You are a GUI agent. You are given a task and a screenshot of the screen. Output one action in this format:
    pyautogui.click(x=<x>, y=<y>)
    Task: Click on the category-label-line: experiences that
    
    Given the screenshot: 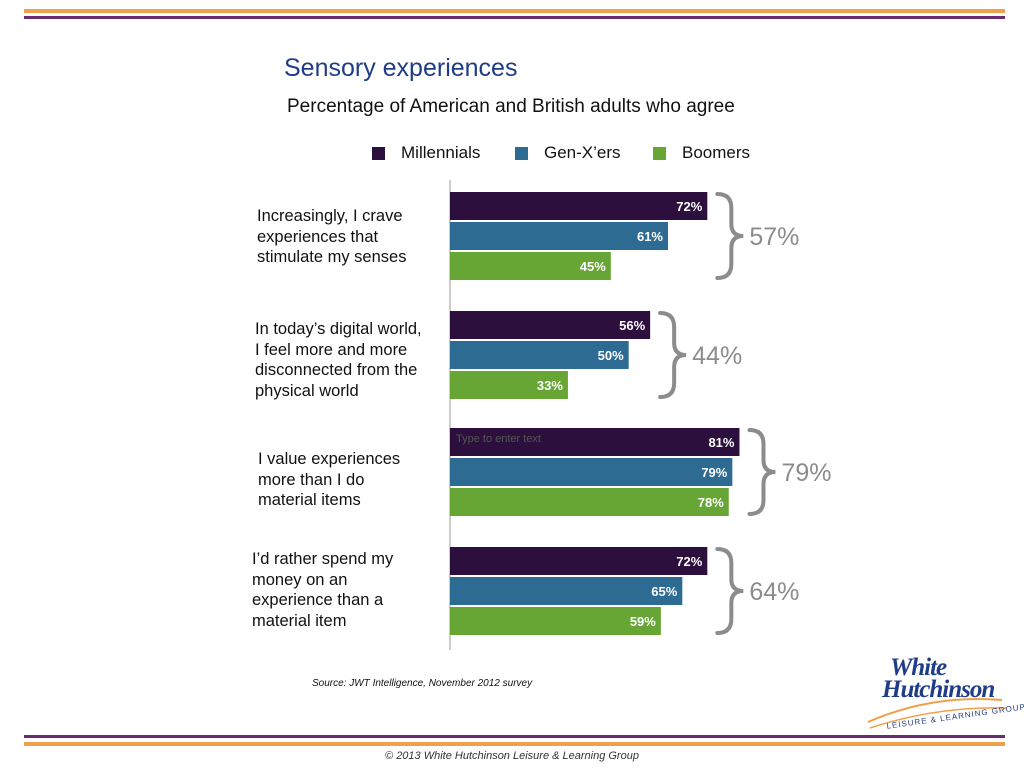 What is the action you would take?
    pyautogui.click(x=318, y=236)
    